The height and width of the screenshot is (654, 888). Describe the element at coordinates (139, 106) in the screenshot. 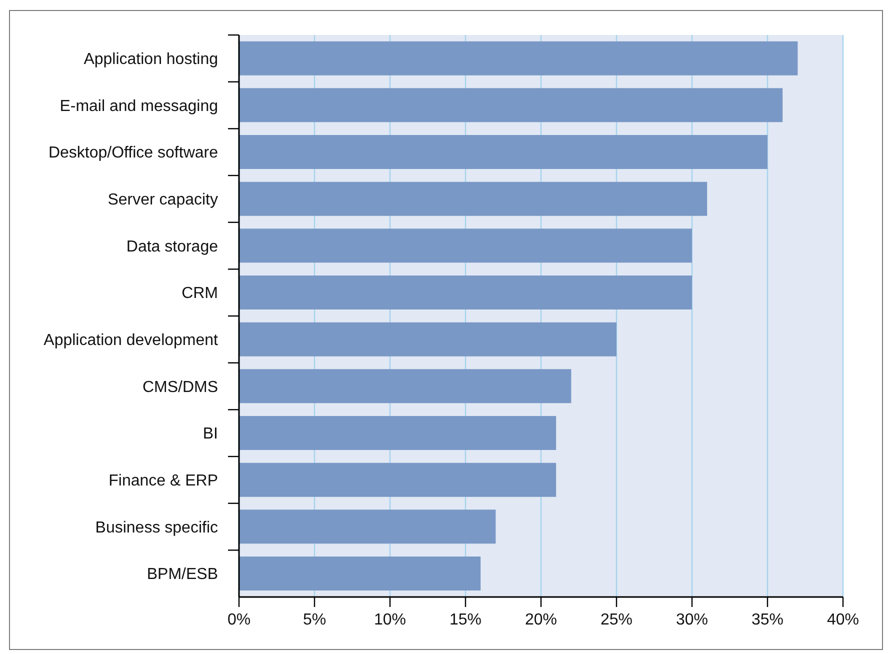

I see `y-tick-label: E-mail and messaging` at that location.